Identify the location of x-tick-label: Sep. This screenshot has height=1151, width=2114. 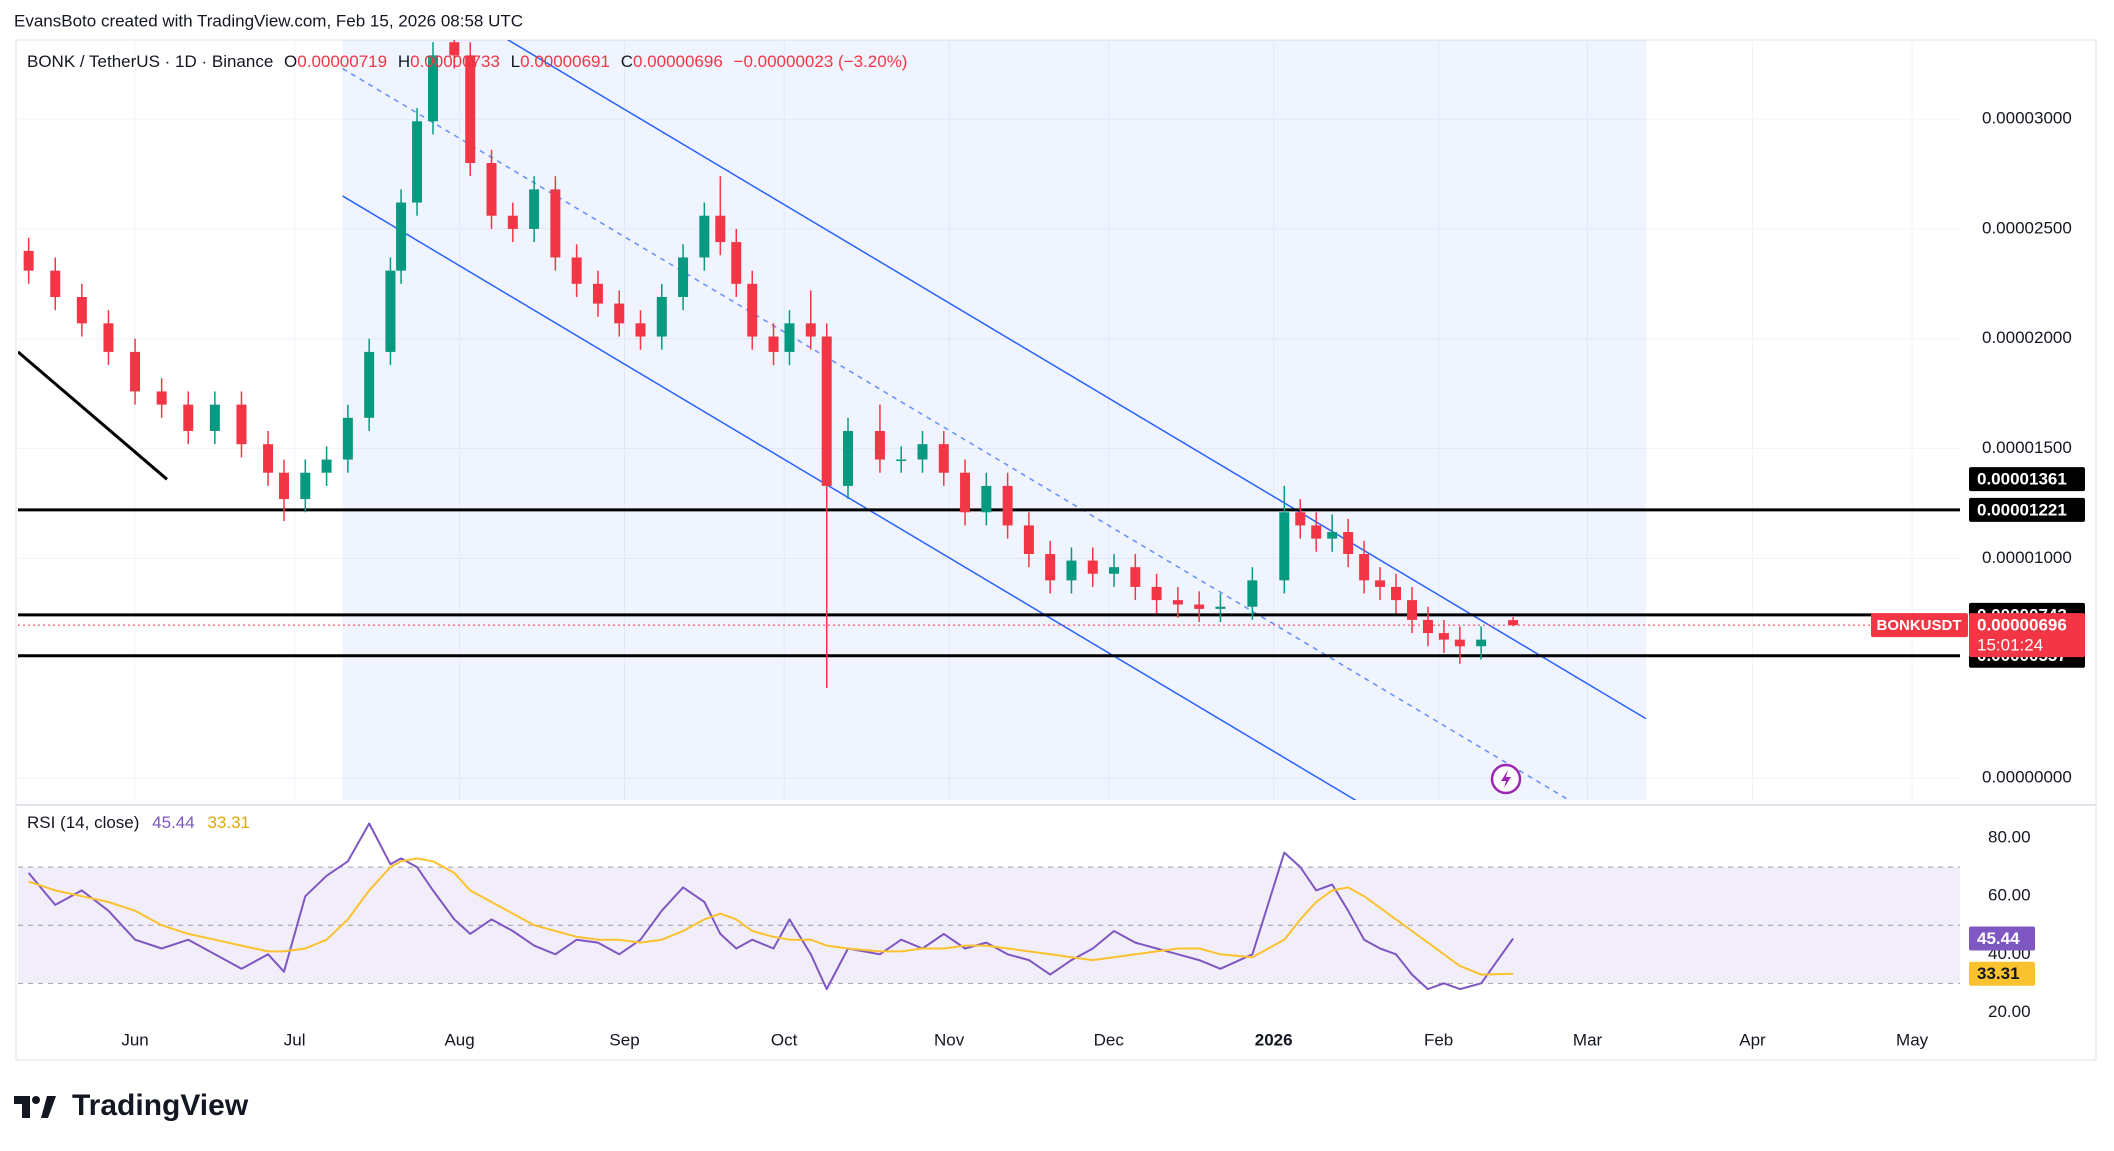
(624, 1039).